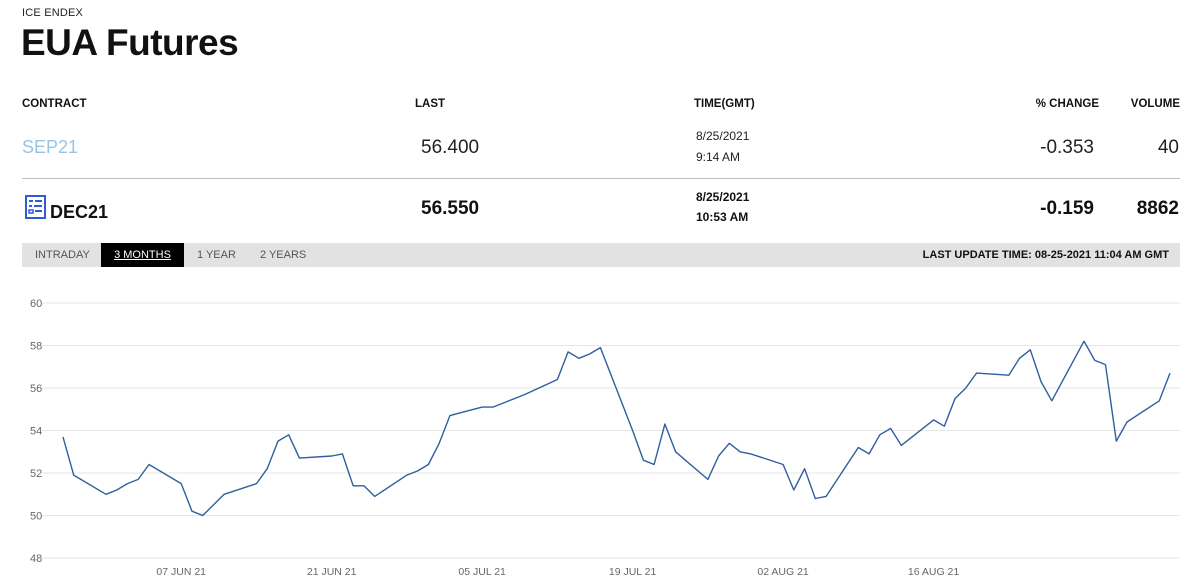 Image resolution: width=1200 pixels, height=585 pixels. I want to click on tab-1-year: 1 YEAR, so click(216, 255).